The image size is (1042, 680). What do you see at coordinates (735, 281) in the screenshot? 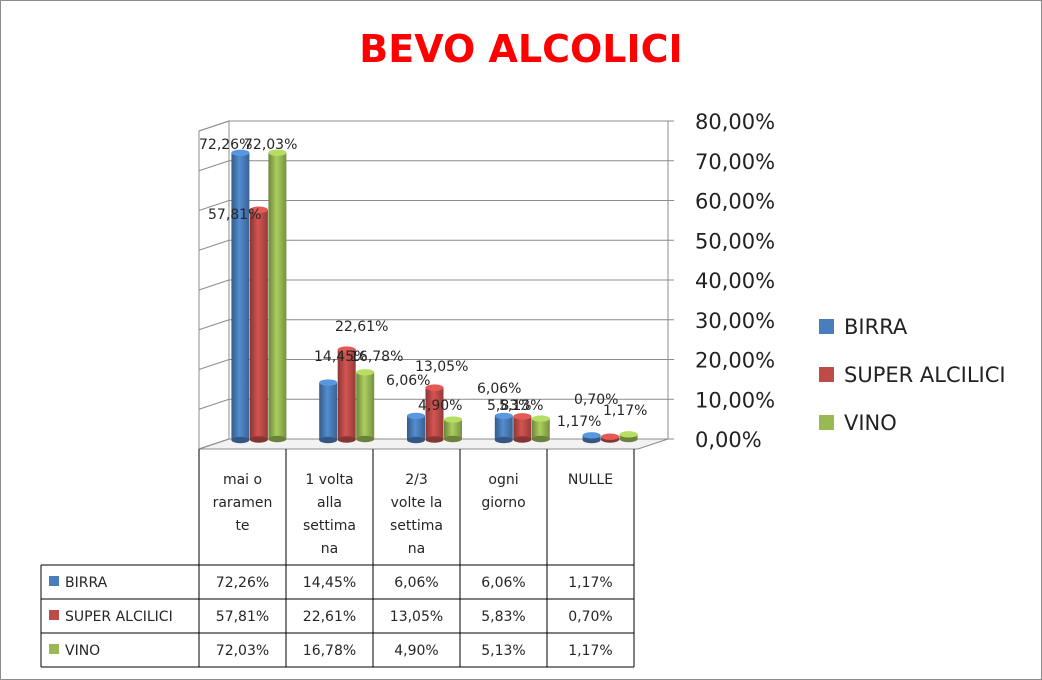
I see `y-tick-label: 40,00%` at bounding box center [735, 281].